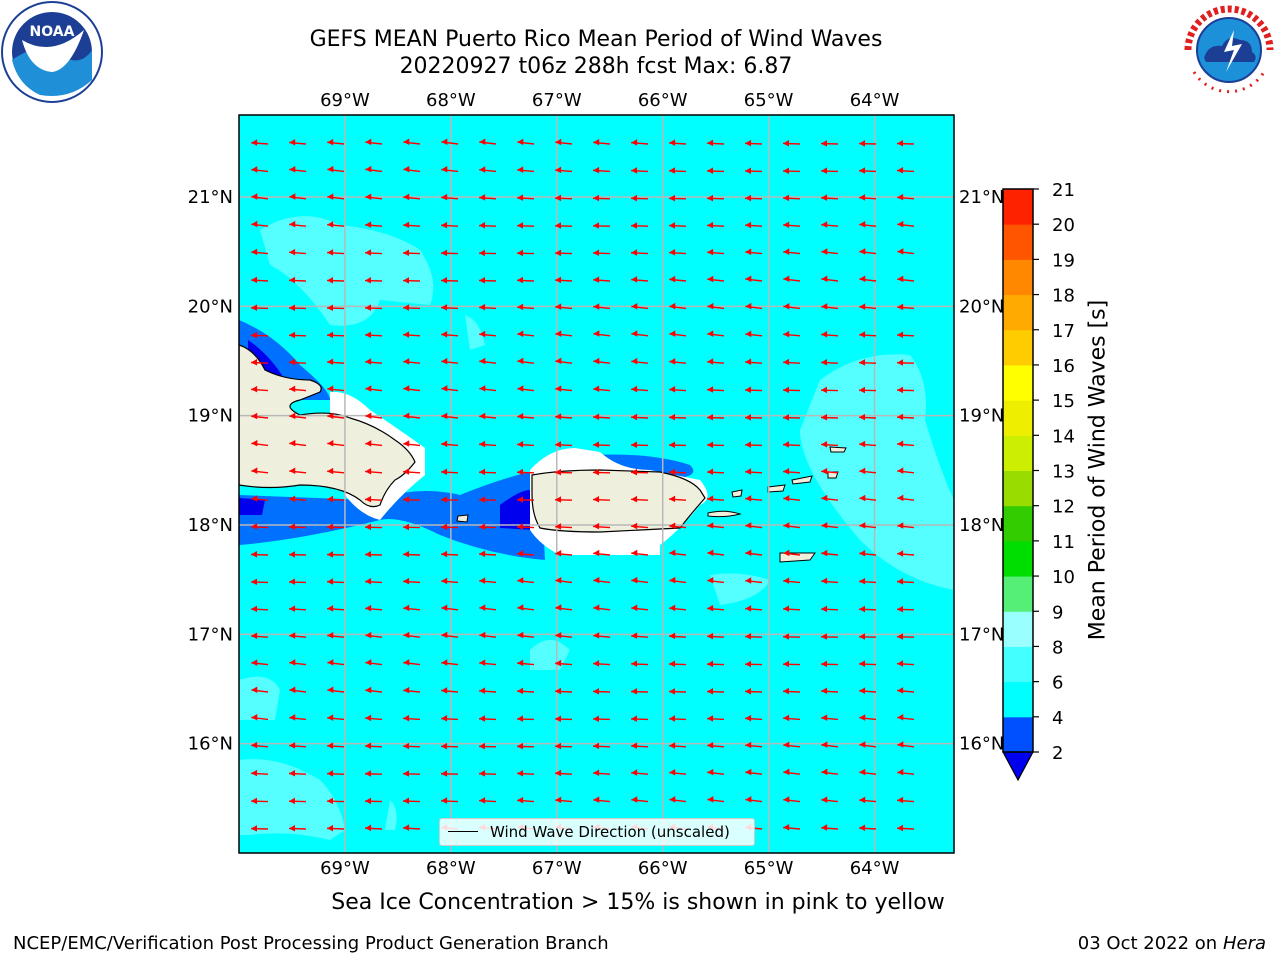  Describe the element at coordinates (451, 868) in the screenshot. I see `lon-label-bottom: 68°W` at that location.